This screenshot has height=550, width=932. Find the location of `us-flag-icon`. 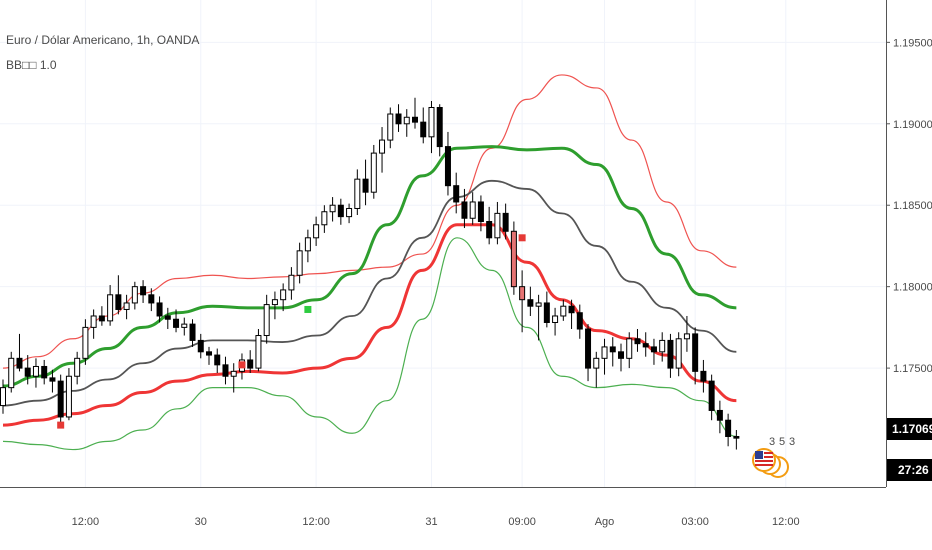

us-flag-icon is located at coordinates (770, 463).